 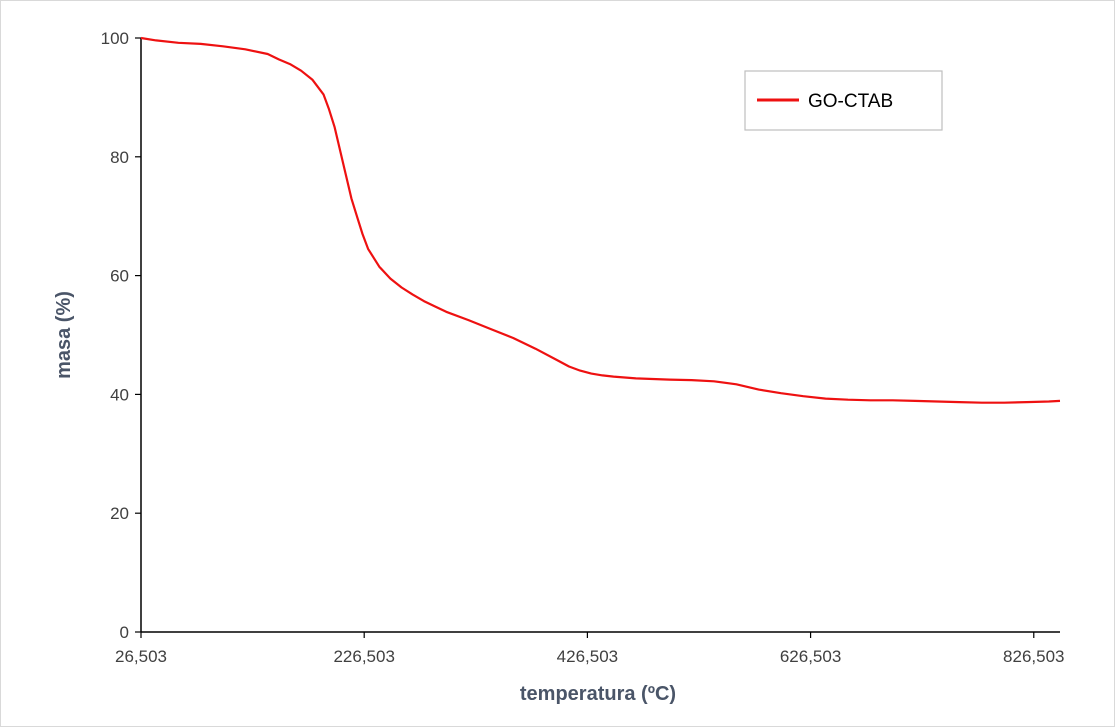 I want to click on x-tick-label: 826,503, so click(x=1033, y=656).